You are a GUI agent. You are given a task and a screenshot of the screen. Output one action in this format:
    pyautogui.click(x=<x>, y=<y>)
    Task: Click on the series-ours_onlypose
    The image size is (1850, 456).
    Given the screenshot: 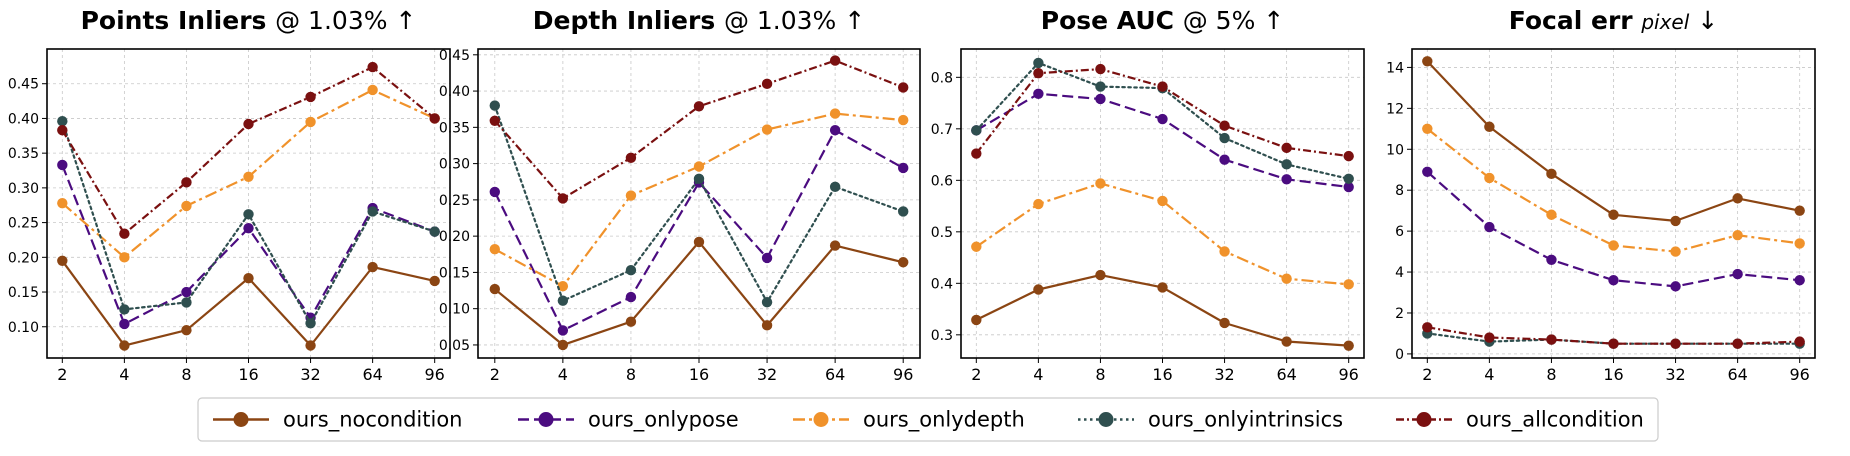 What is the action you would take?
    pyautogui.click(x=1613, y=229)
    